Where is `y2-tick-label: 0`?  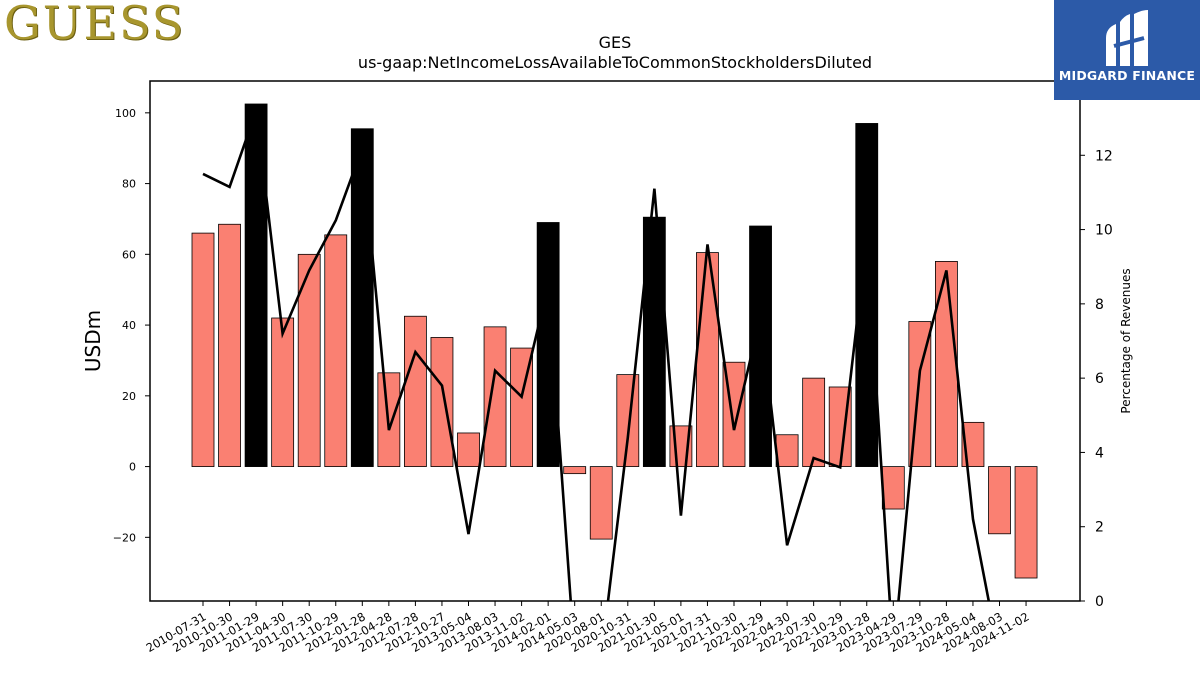
y2-tick-label: 0 is located at coordinates (1099, 602).